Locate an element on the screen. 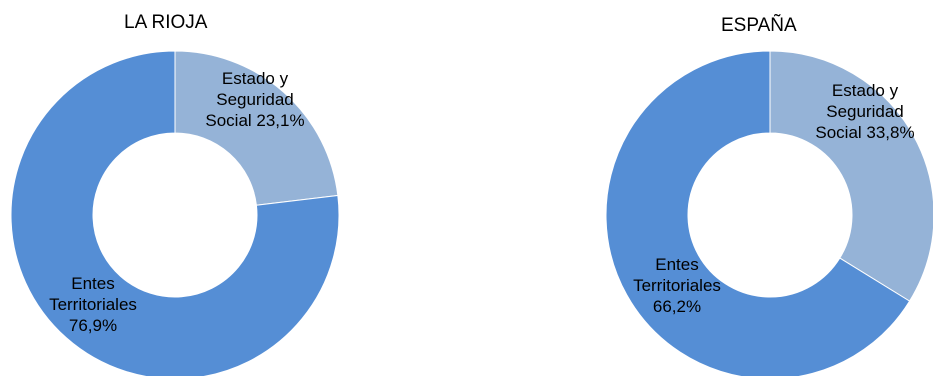 The width and height of the screenshot is (933, 376). slice-label-la-rioja-estado: Estado y Seguridad Social 23,1% is located at coordinates (255, 99).